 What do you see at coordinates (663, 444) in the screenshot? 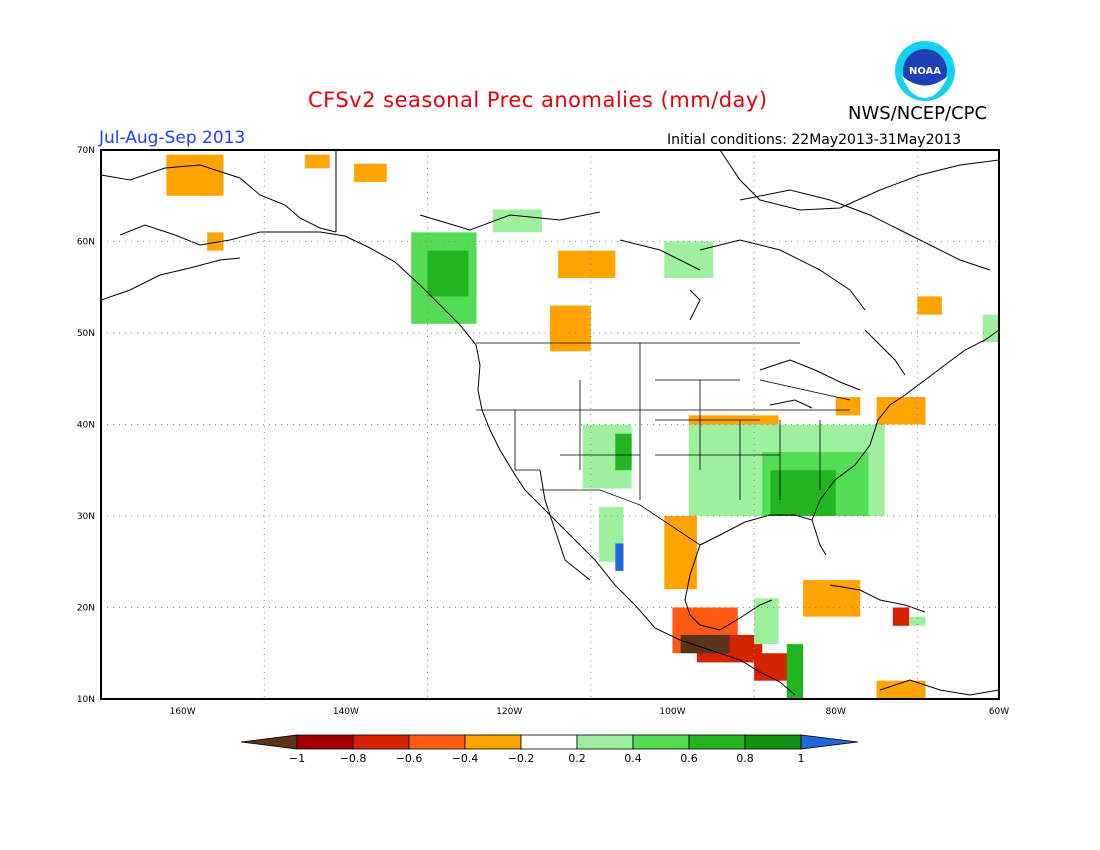
I see `political-borders` at bounding box center [663, 444].